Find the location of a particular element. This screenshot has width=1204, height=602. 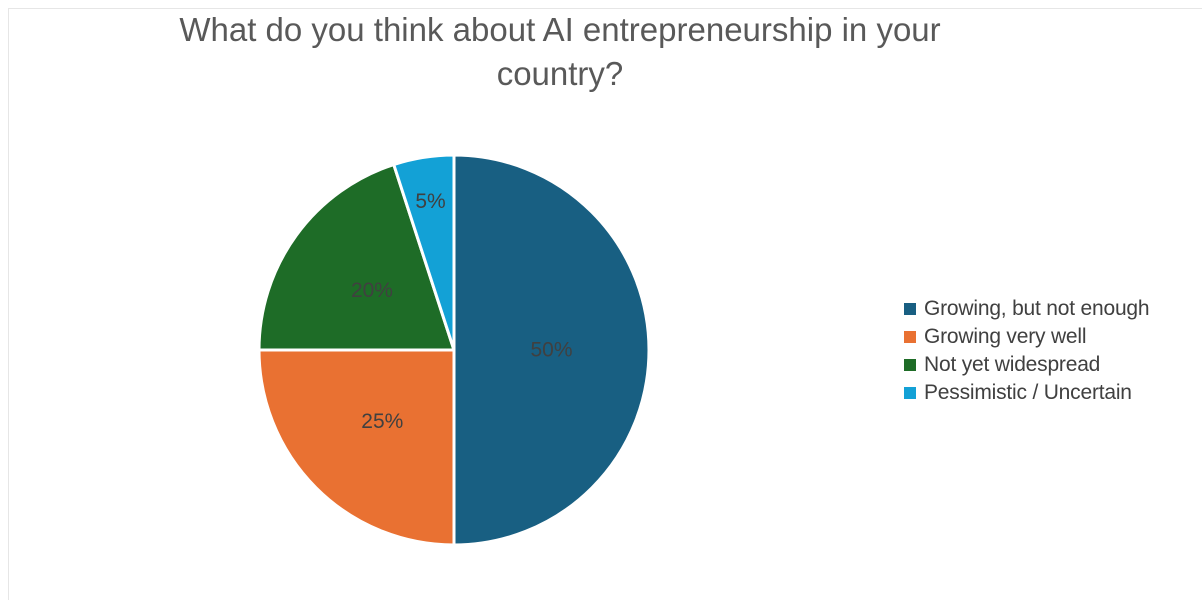

legend-item-pessimistic-uncertain: Pessimistic / Uncertain is located at coordinates (1026, 393).